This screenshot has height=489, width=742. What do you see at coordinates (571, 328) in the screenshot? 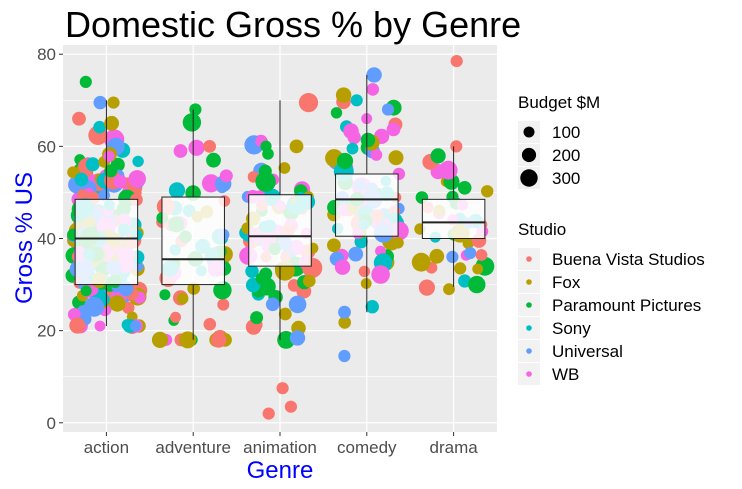
I see `studio-legend-label: Sony` at bounding box center [571, 328].